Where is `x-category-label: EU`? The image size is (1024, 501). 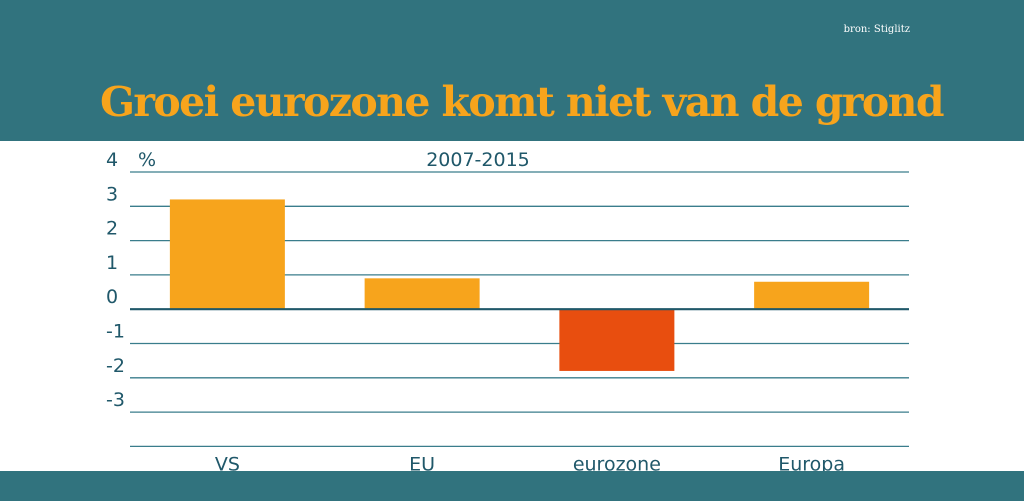
x-category-label: EU is located at coordinates (422, 462).